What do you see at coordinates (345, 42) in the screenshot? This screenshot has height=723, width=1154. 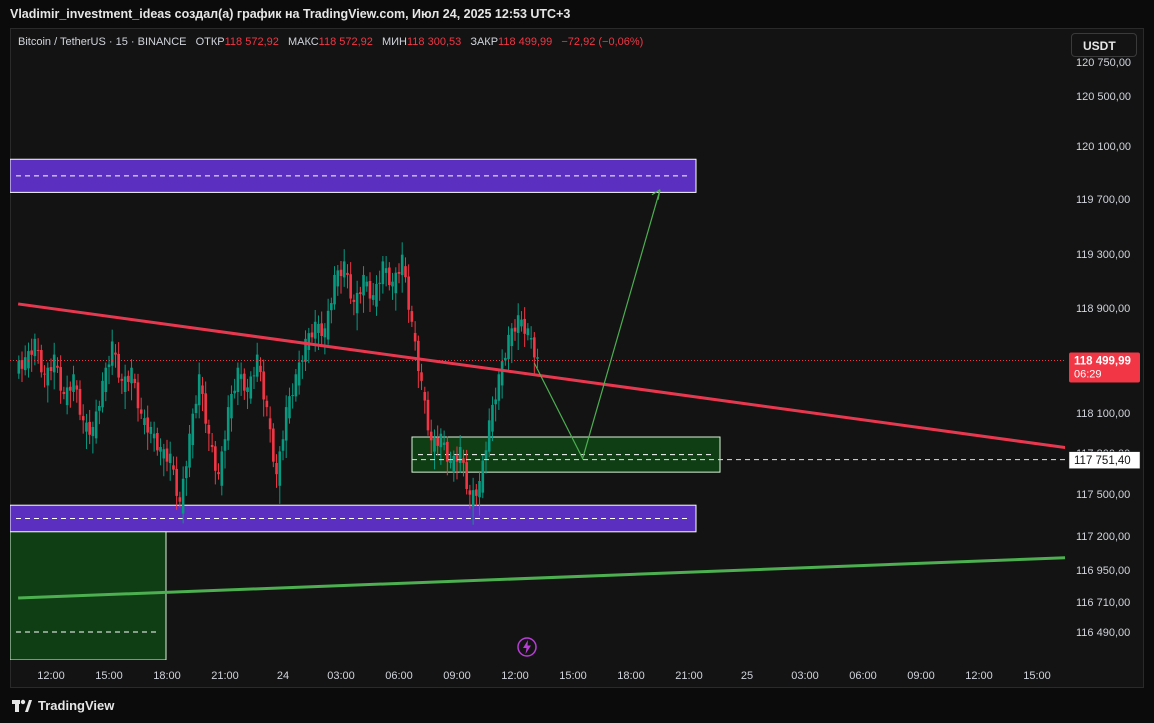 I see `legend-high-value: 118 572,92` at bounding box center [345, 42].